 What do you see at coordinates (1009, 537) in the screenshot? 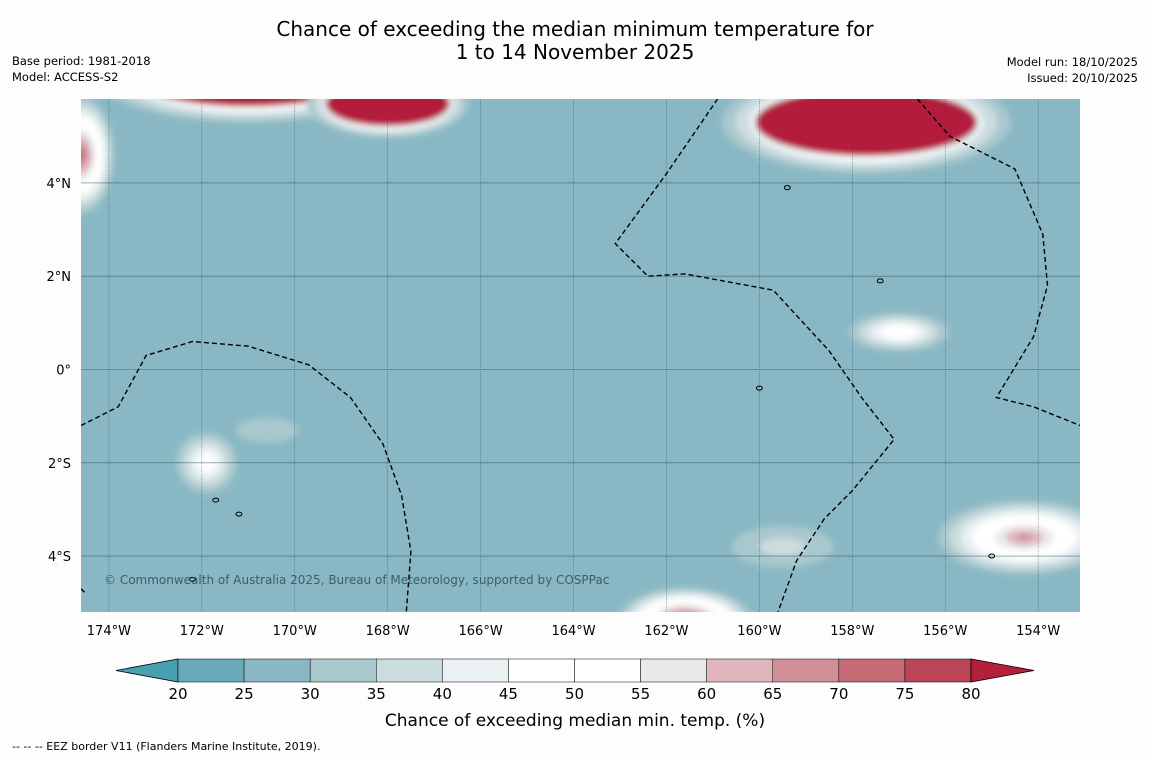
I see `anomaly-region-south-east` at bounding box center [1009, 537].